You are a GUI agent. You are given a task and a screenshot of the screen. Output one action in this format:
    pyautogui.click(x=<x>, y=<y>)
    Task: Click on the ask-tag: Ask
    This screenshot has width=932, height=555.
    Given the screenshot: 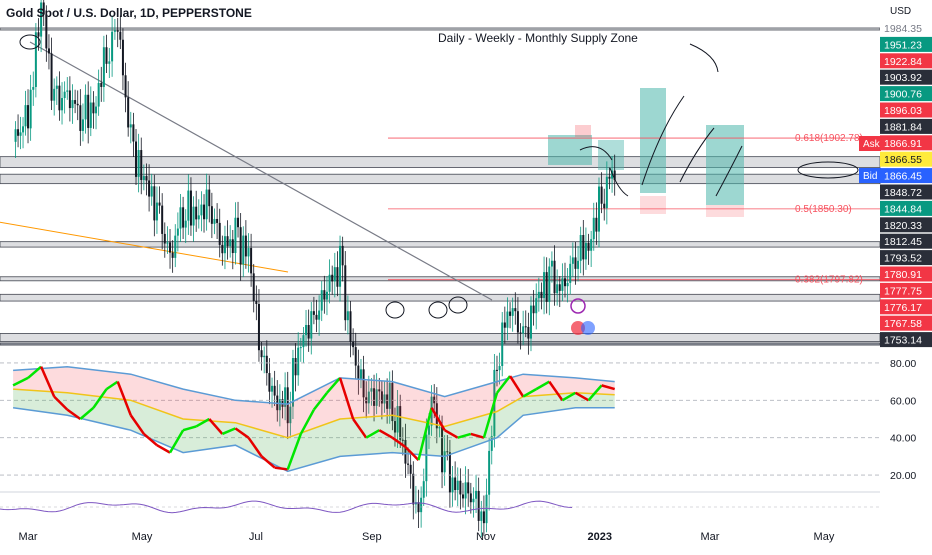 What is the action you would take?
    pyautogui.click(x=872, y=144)
    